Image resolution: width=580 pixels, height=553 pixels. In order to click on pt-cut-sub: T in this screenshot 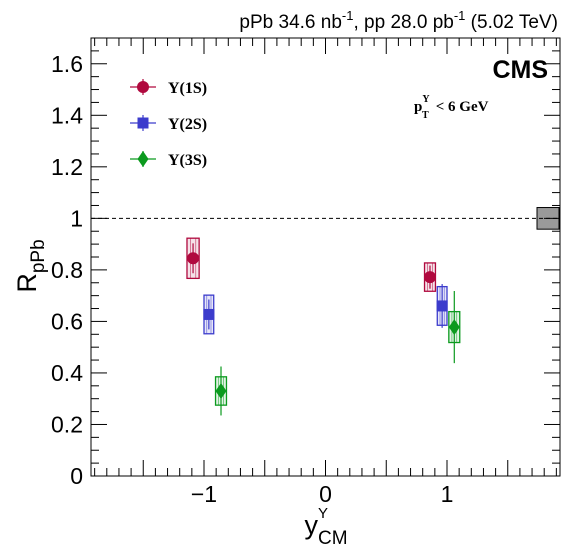, I will do `click(425, 115)`.